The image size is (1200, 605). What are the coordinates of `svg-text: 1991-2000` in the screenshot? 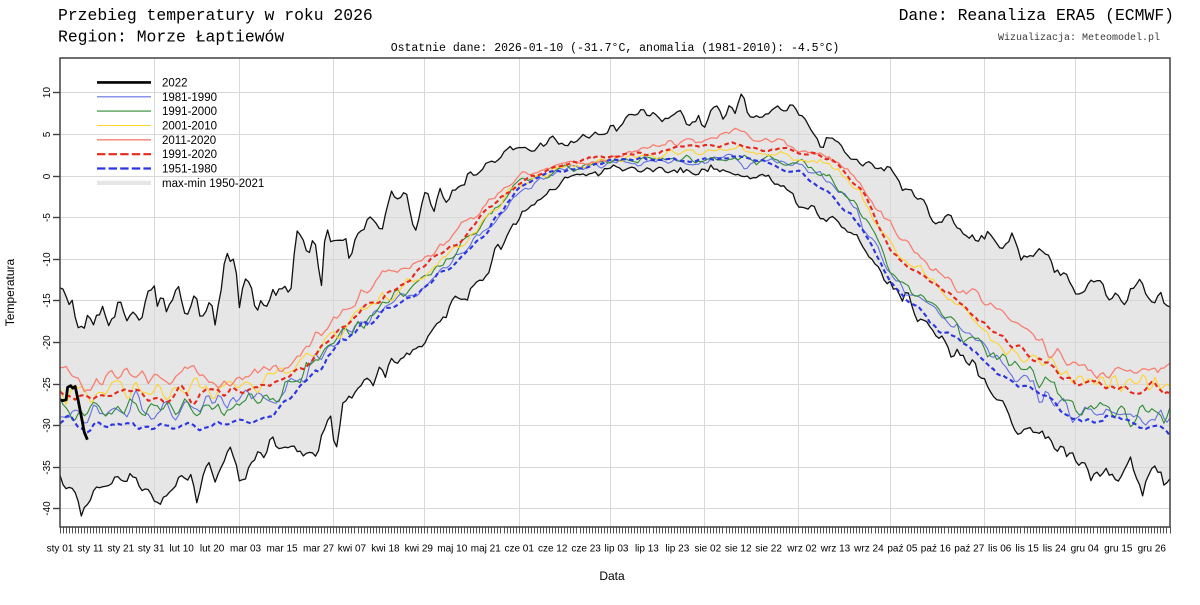 It's located at (189, 112).